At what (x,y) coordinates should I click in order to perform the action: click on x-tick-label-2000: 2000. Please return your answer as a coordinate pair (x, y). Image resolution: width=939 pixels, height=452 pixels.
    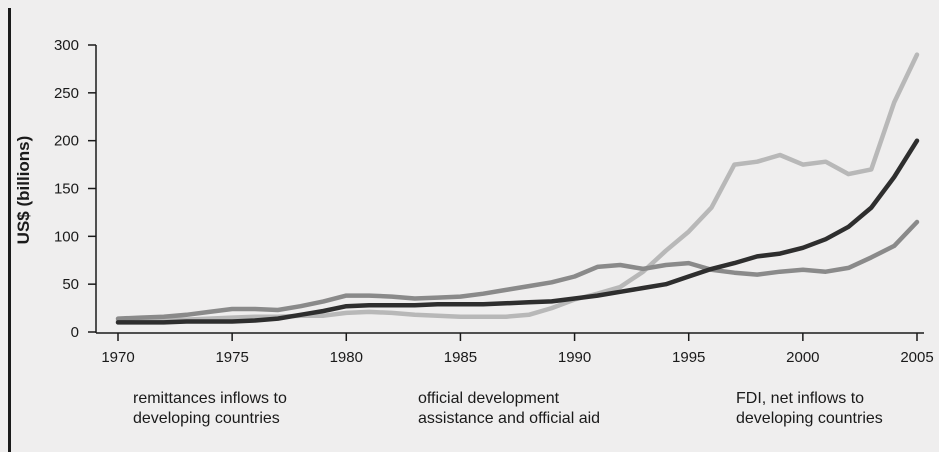
    Looking at the image, I should click on (802, 357).